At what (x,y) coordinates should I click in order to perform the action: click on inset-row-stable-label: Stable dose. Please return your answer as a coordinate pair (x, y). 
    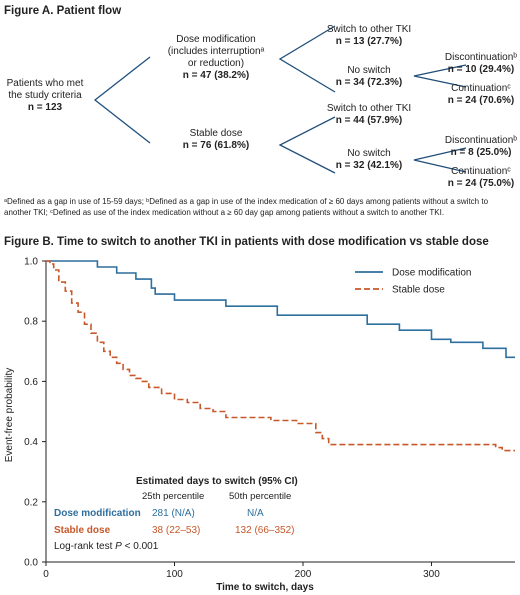
    Looking at the image, I should click on (82, 530).